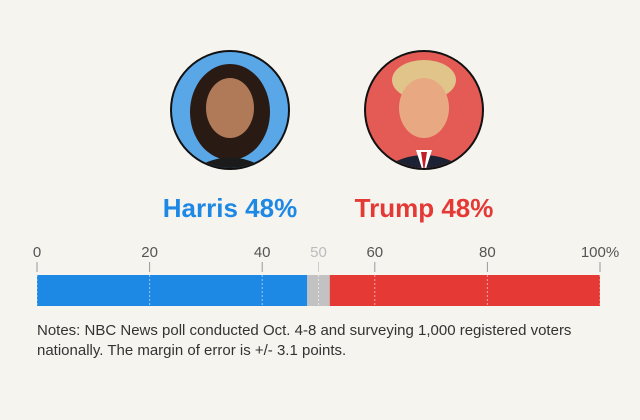 Image resolution: width=640 pixels, height=420 pixels. Describe the element at coordinates (262, 252) in the screenshot. I see `x-tick-label: 40` at that location.